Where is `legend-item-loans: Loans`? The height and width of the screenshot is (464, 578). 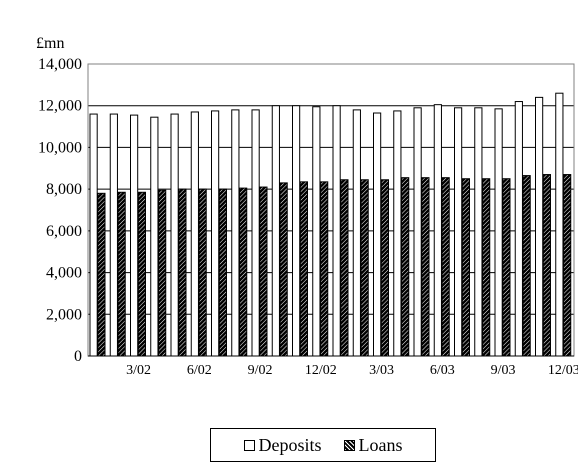
legend-item-loans: Loans is located at coordinates (373, 445).